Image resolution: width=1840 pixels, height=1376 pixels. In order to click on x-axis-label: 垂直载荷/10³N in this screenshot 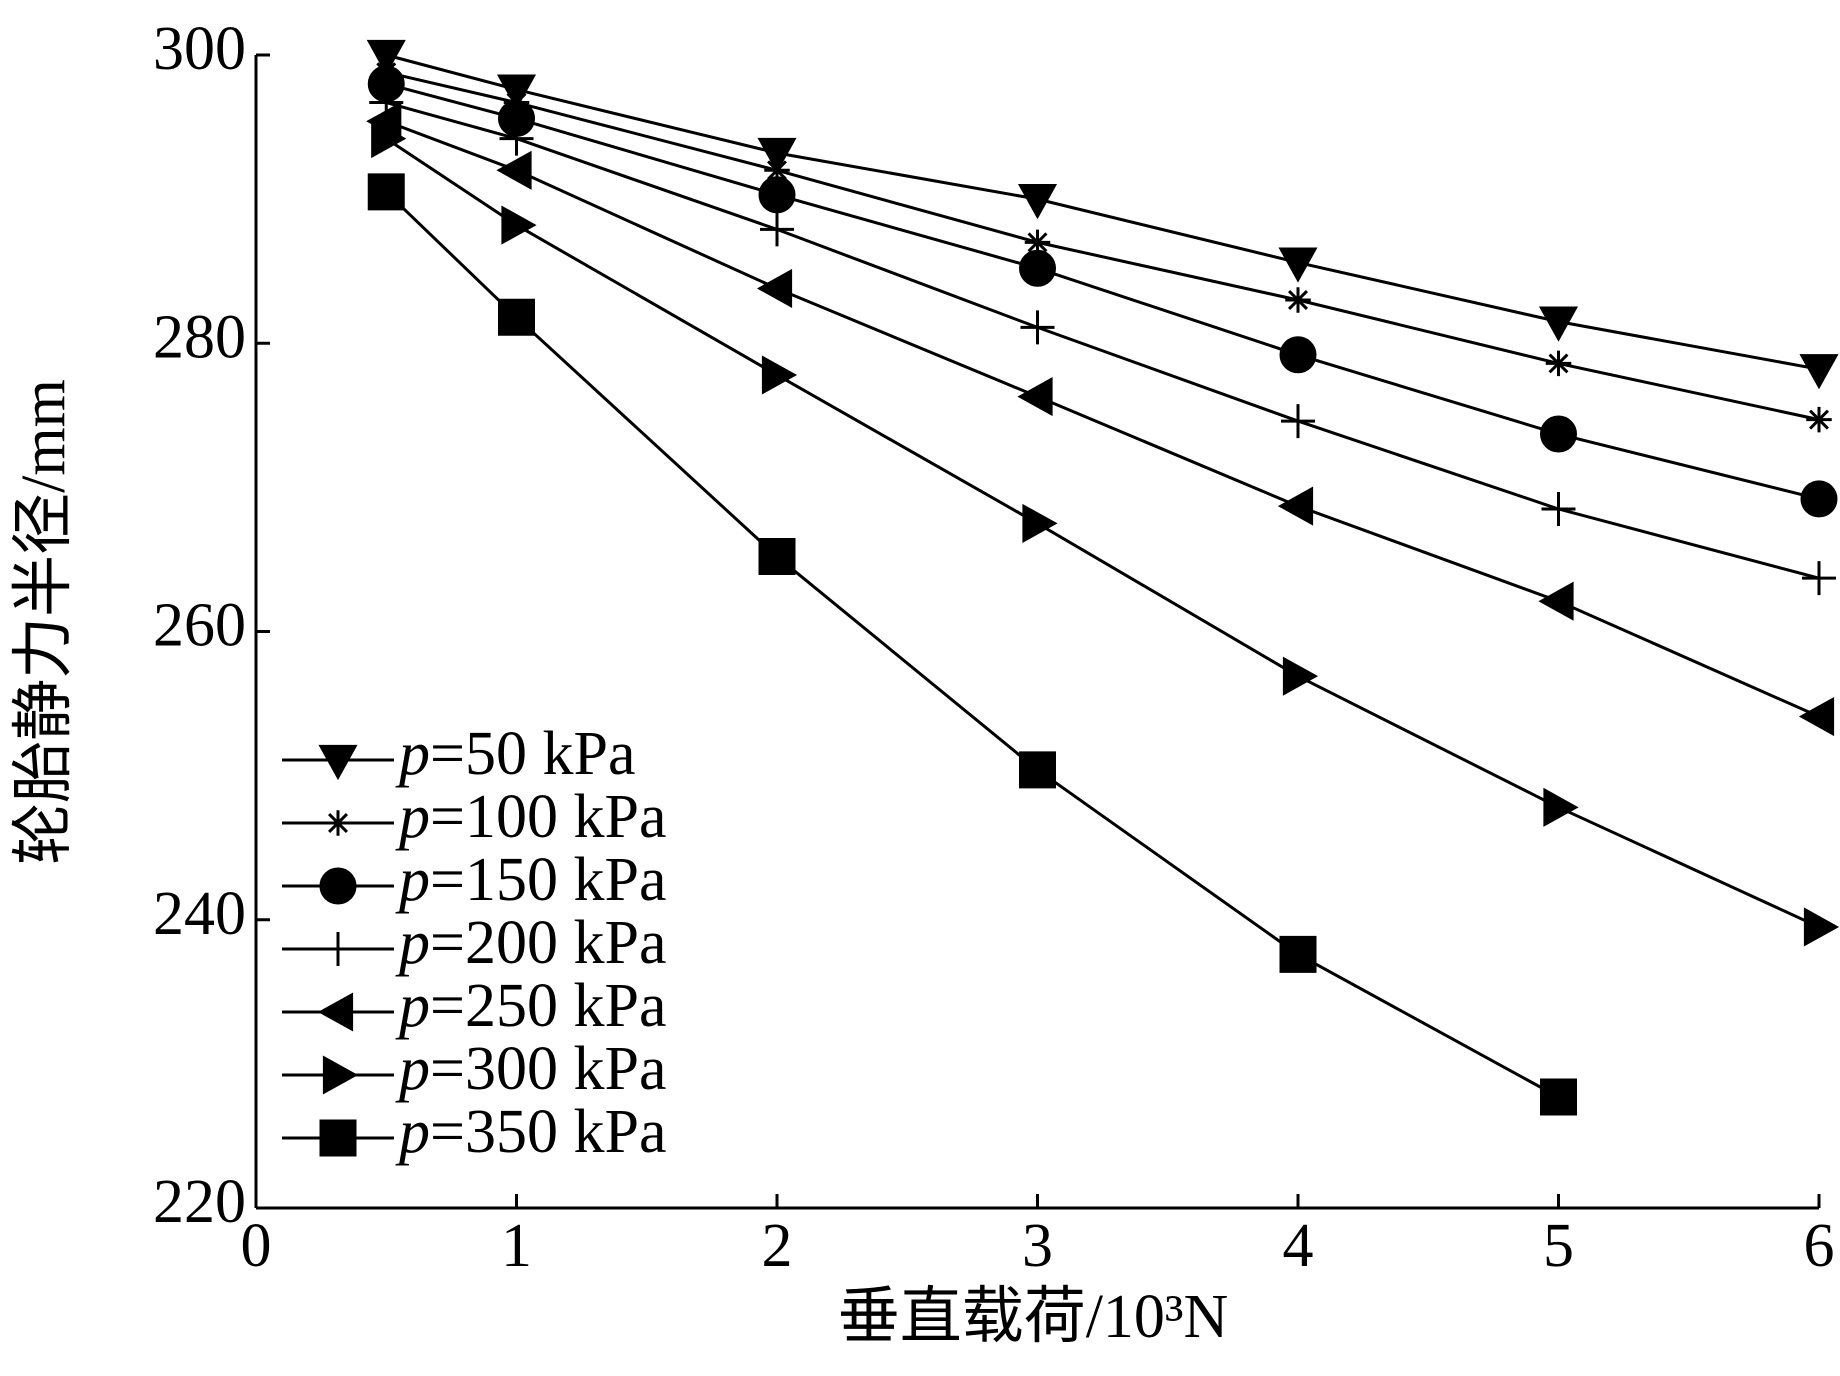, I will do `click(1033, 1317)`.